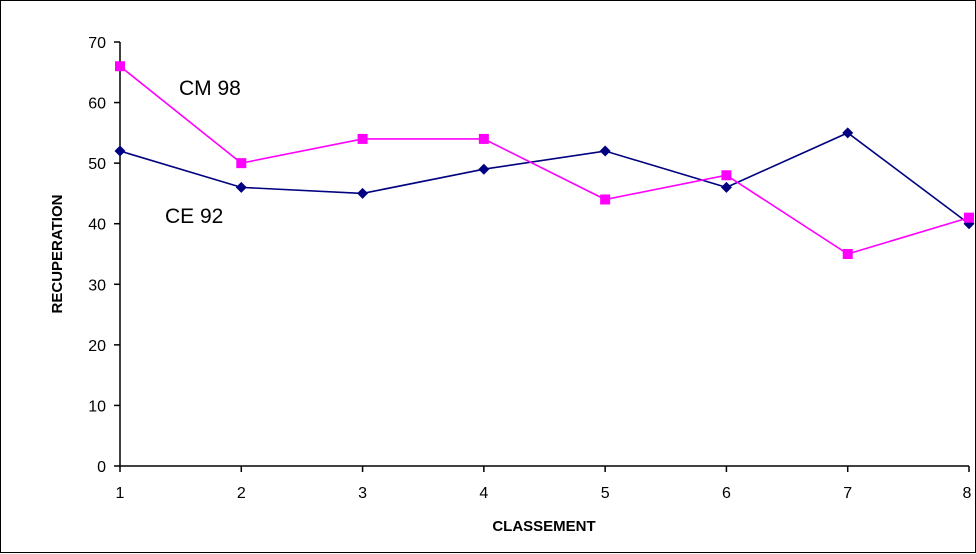 This screenshot has width=976, height=554. What do you see at coordinates (97, 225) in the screenshot?
I see `y-tick-label: 40` at bounding box center [97, 225].